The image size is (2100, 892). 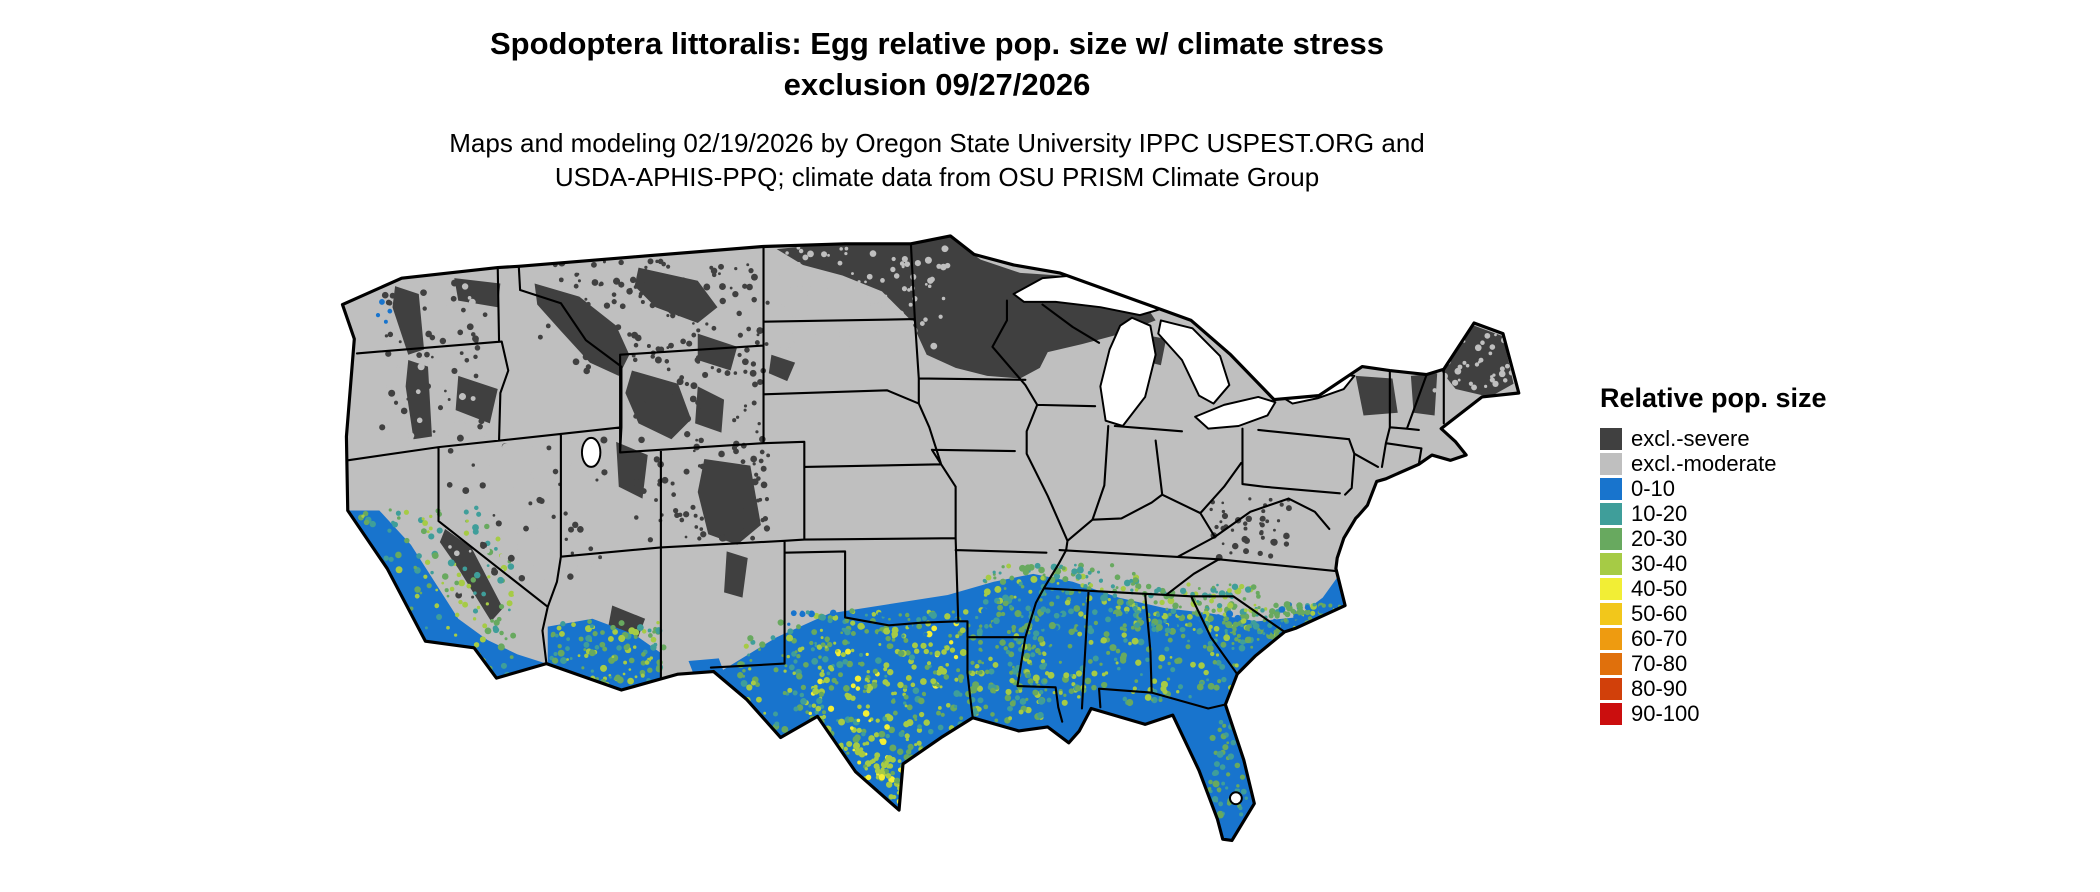 I want to click on legend-label: 10-20, so click(x=1659, y=513).